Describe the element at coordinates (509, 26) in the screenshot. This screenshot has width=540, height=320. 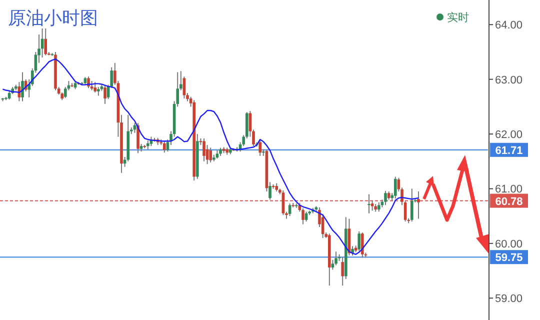
I see `y-tick-label: 64.00` at that location.